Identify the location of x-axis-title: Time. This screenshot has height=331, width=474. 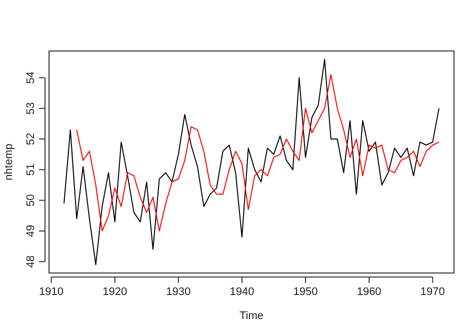
(251, 316).